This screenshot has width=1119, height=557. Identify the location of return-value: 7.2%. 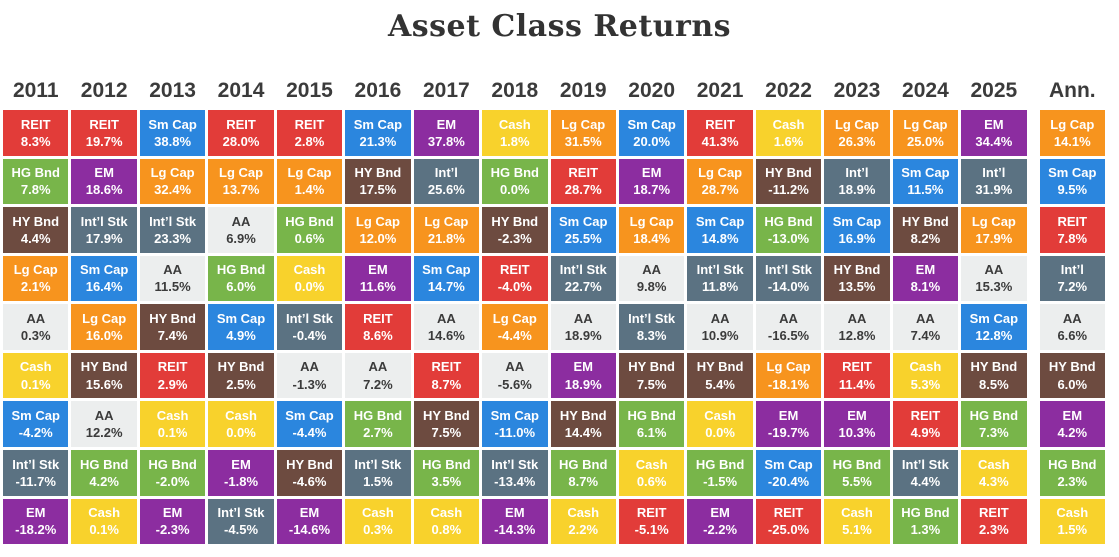
(378, 384).